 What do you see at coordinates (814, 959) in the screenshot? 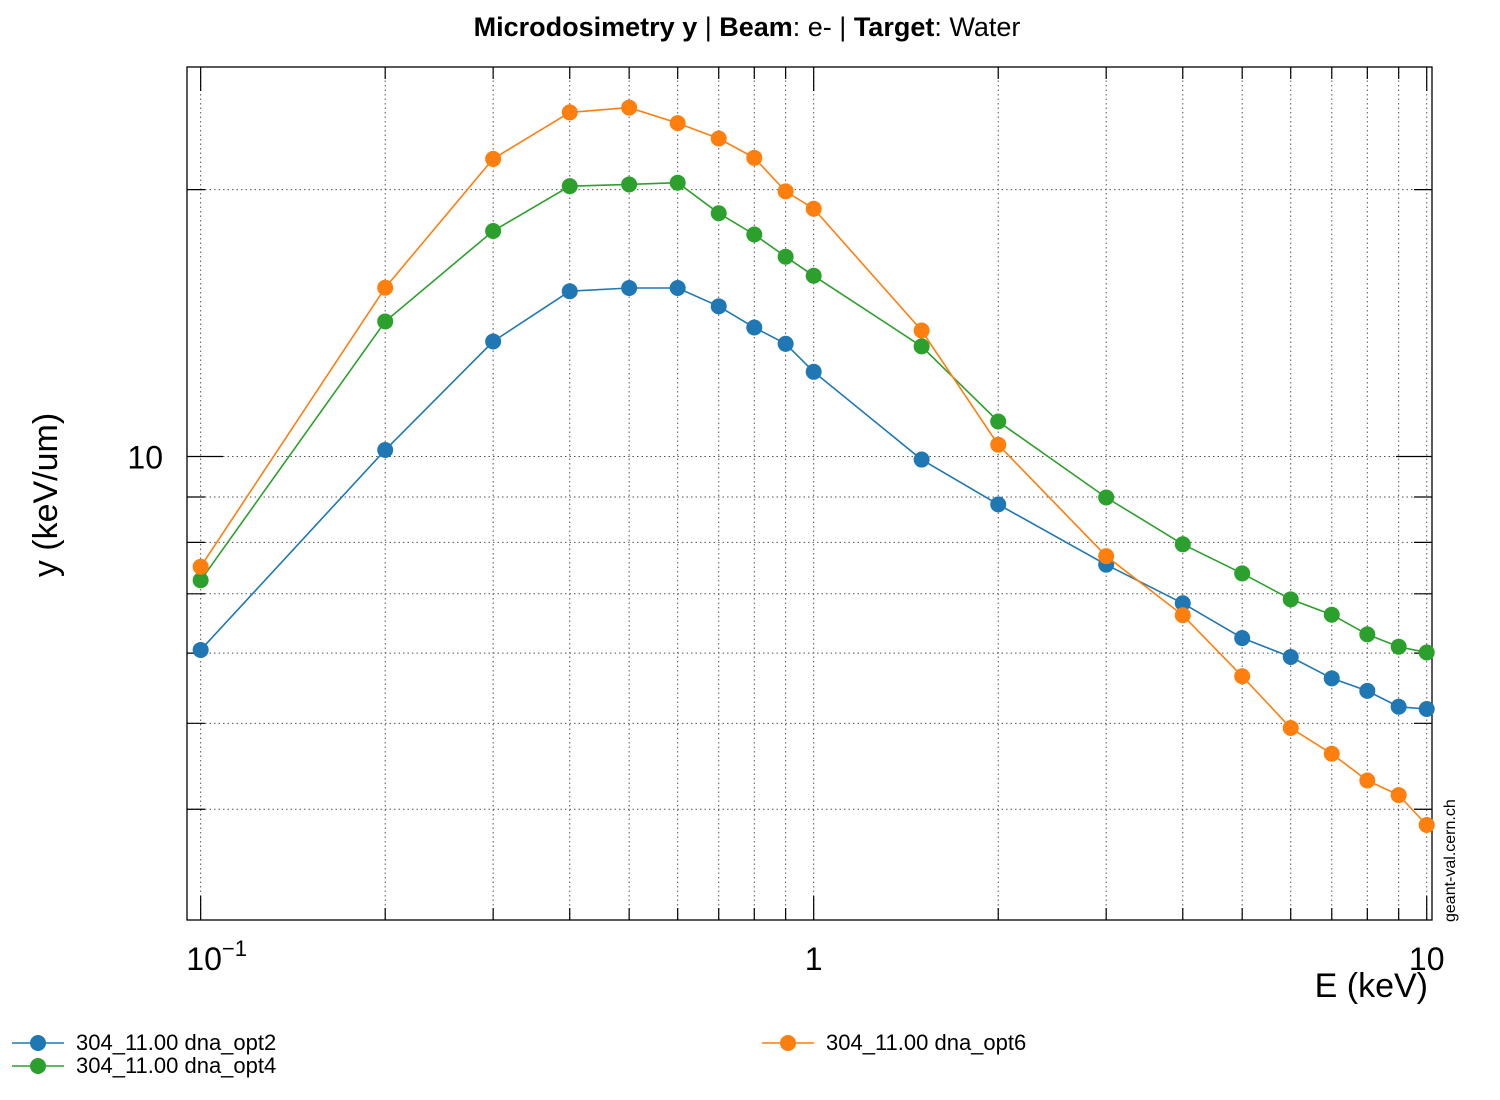
I see `x-tick-label: 1` at bounding box center [814, 959].